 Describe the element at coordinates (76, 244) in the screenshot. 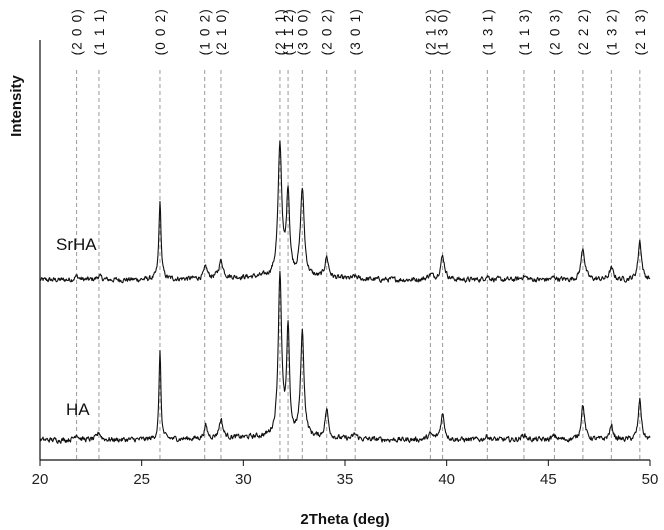

I see `series-label-srha: SrHA` at that location.